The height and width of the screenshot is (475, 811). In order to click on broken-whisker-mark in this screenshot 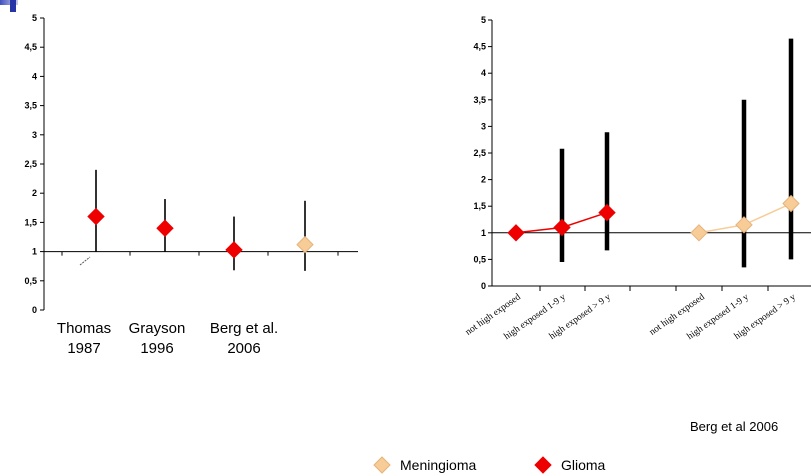, I will do `click(85, 261)`.